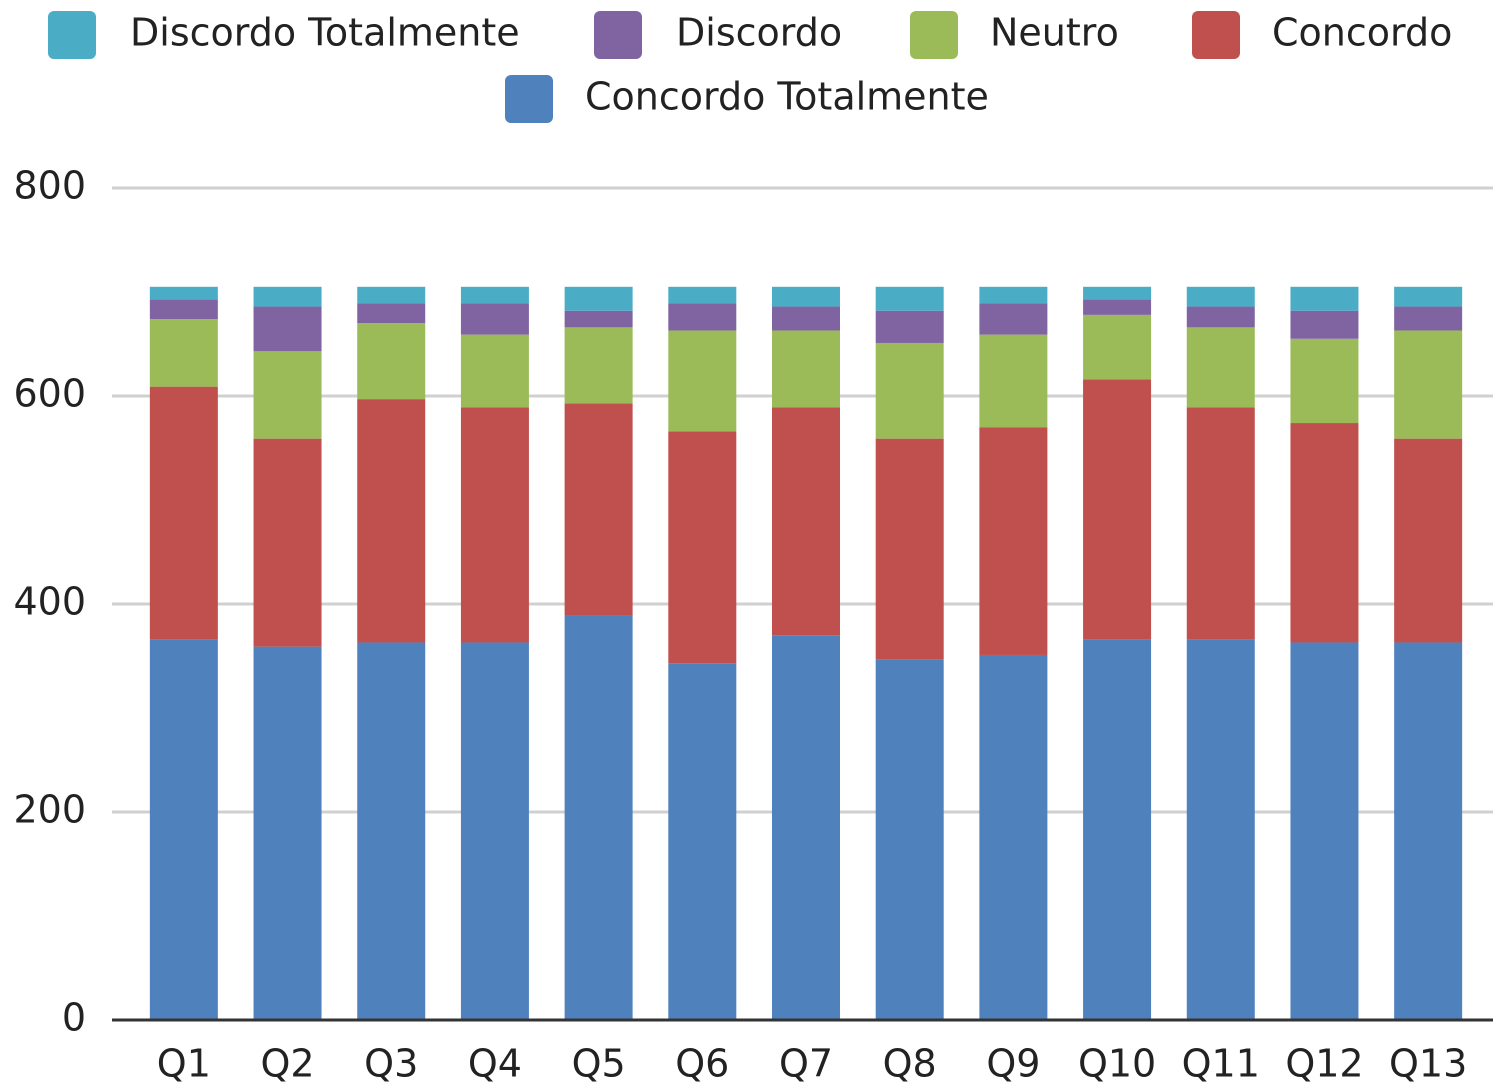 The height and width of the screenshot is (1088, 1493). What do you see at coordinates (1221, 1064) in the screenshot?
I see `x-tick-label: Q11` at bounding box center [1221, 1064].